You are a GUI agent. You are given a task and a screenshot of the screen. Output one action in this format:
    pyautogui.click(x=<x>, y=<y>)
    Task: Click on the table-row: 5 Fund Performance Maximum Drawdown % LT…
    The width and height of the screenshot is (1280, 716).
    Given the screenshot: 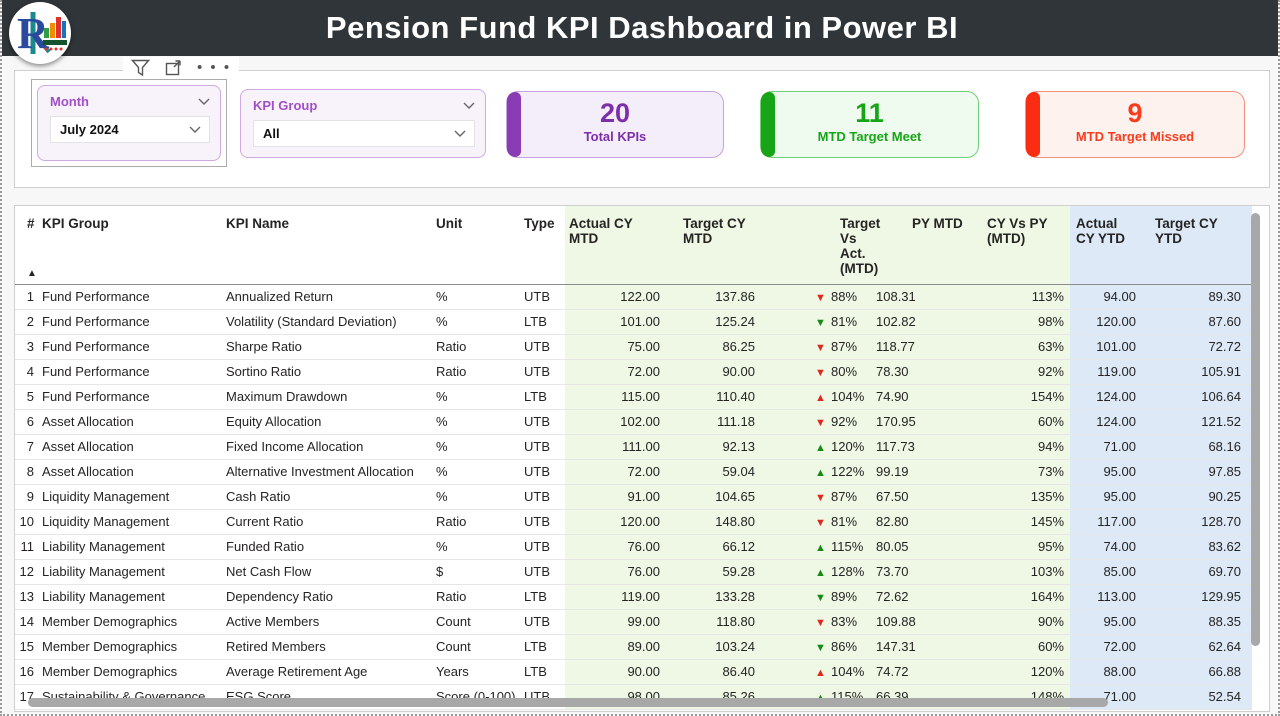 What is the action you would take?
    pyautogui.click(x=633, y=397)
    